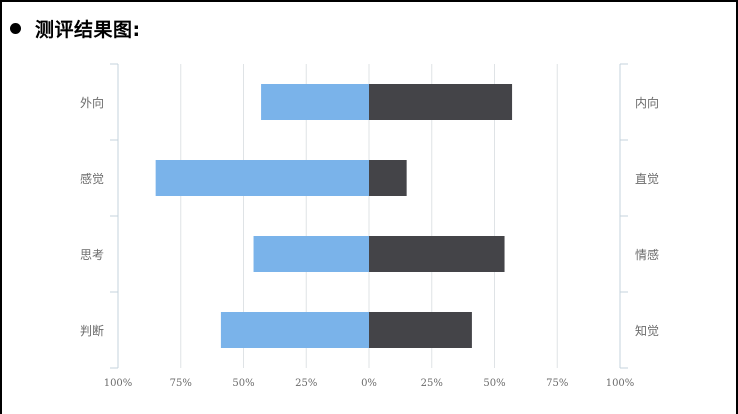  I want to click on category-label-left: 感觉, so click(92, 178).